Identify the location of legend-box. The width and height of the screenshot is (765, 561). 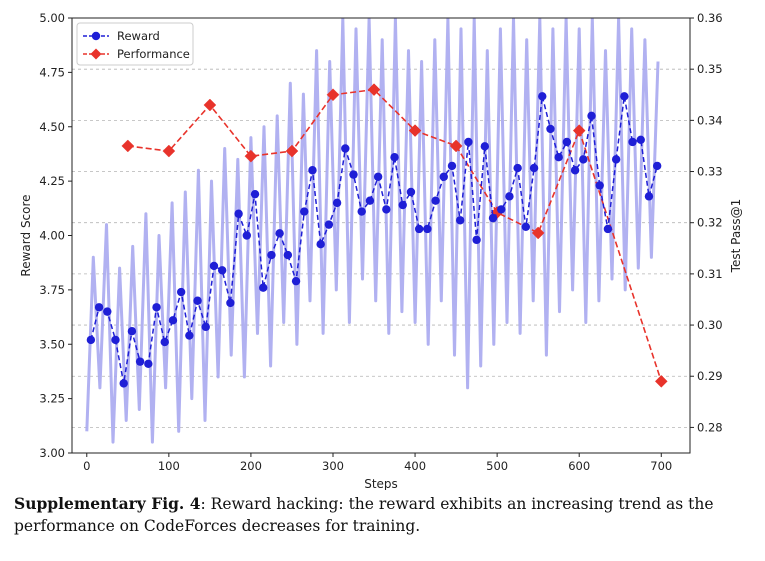
(135, 44).